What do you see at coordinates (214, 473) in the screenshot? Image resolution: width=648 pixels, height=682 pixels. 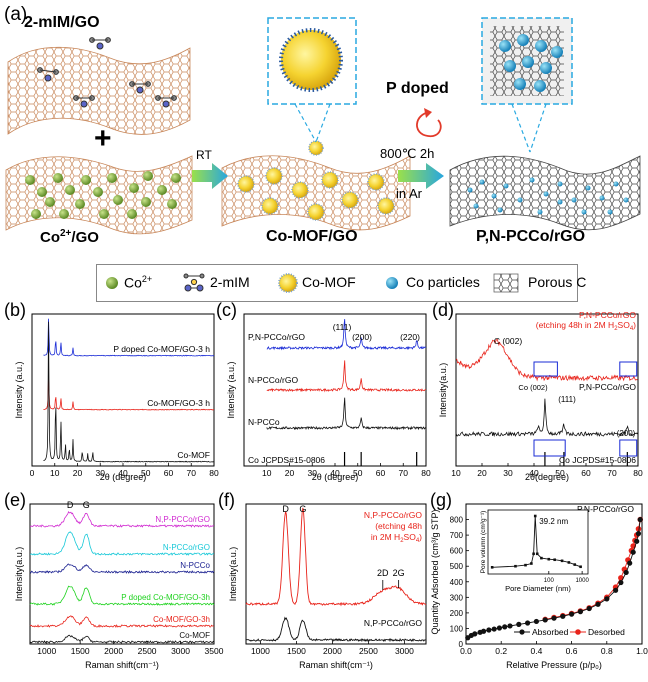 I see `chart-b-xtick-label: 80` at bounding box center [214, 473].